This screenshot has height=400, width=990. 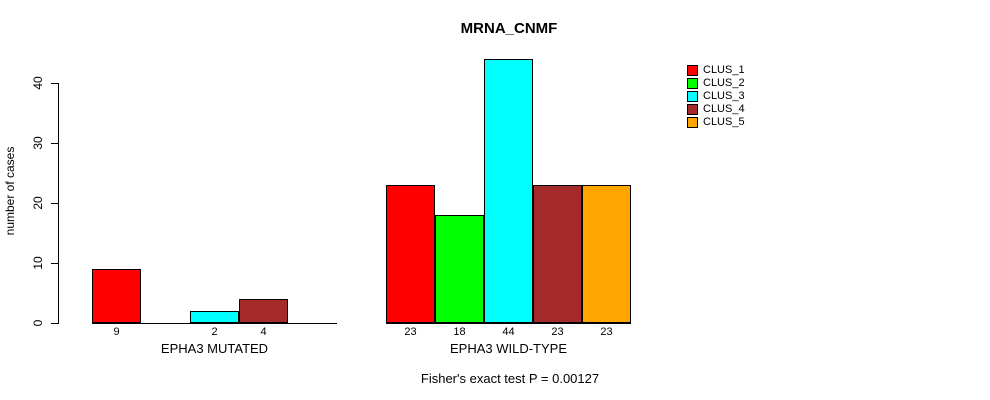 I want to click on legend: CLUS_1 CLUS_2 CLUS_3 CLUS_4 CLUS_5, so click(x=716, y=97).